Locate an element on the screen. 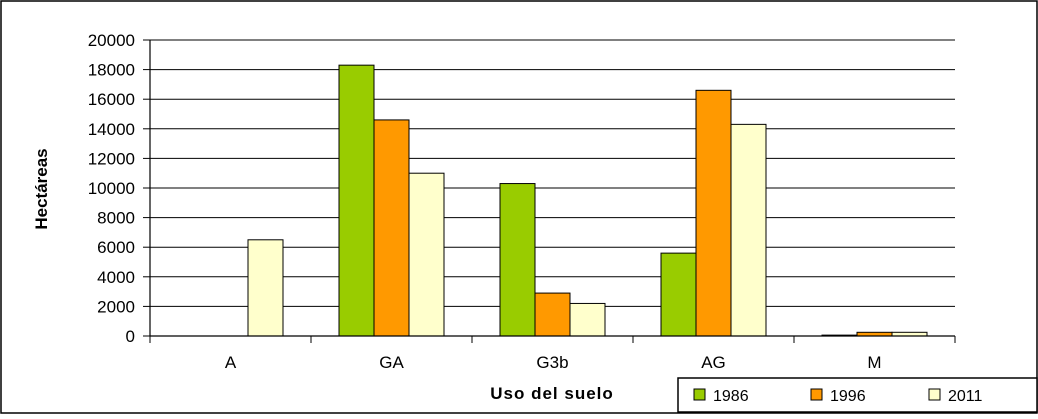 This screenshot has width=1038, height=419. bar-1986-G3b is located at coordinates (517, 260).